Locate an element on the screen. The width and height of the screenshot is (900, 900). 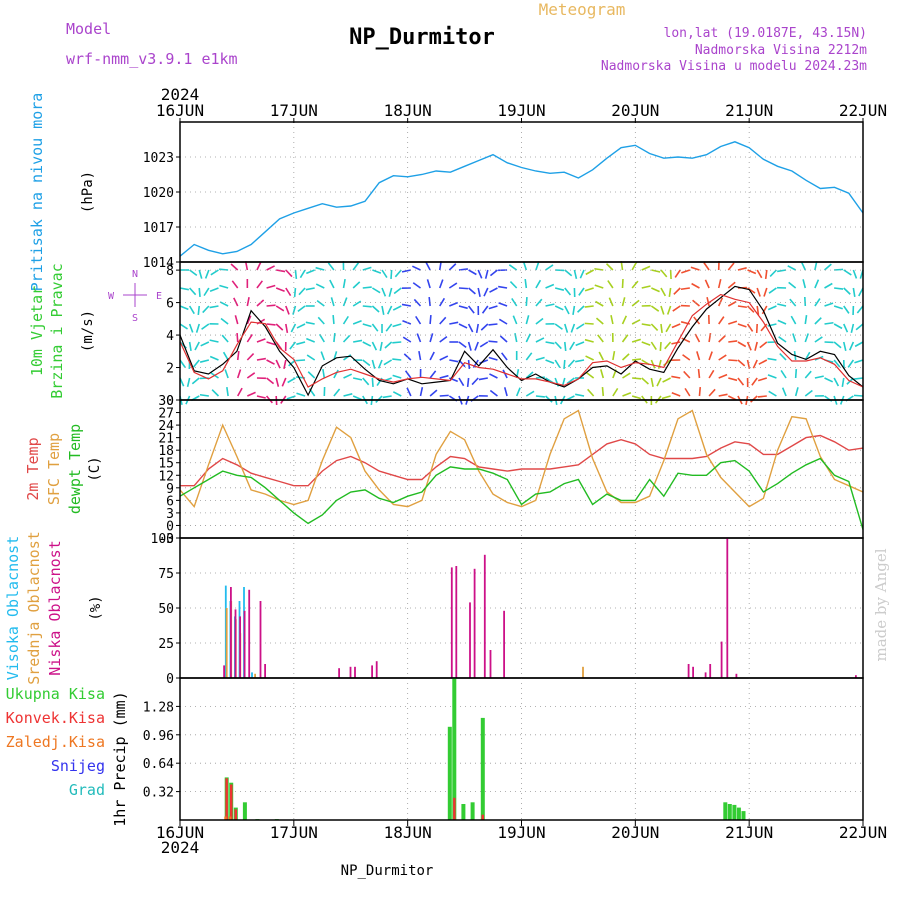
pressure-unit: (hPa) is located at coordinates (88, 192).